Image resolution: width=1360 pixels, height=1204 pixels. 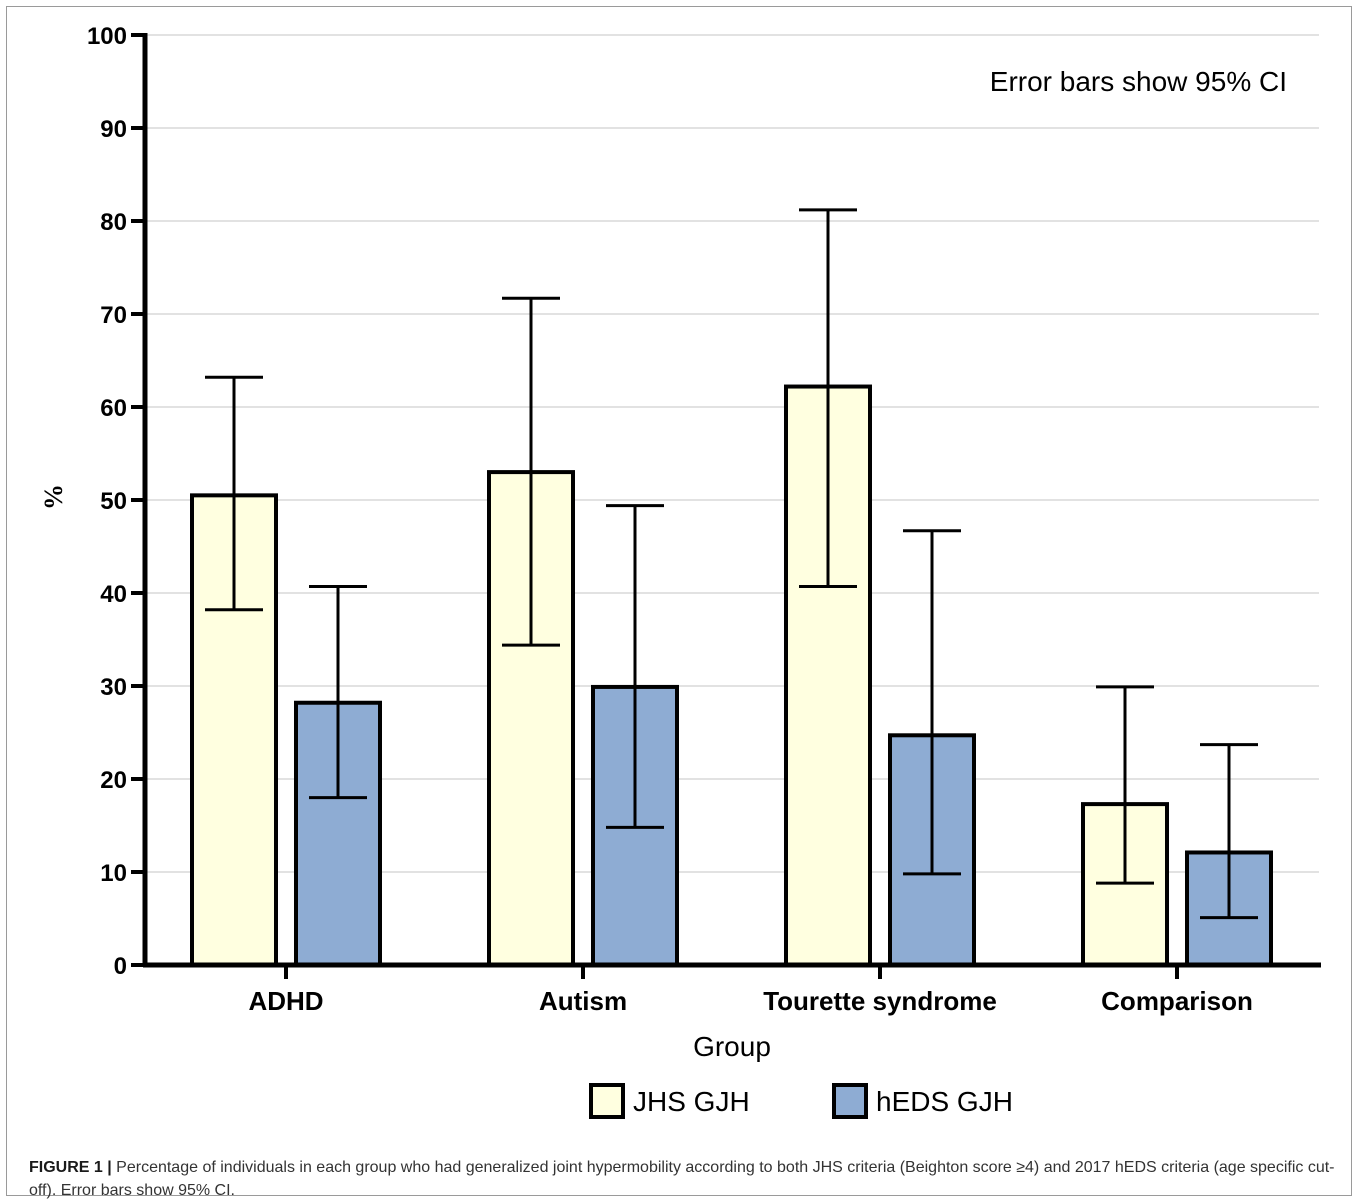 What do you see at coordinates (120, 966) in the screenshot?
I see `y-tick-label-0: 0` at bounding box center [120, 966].